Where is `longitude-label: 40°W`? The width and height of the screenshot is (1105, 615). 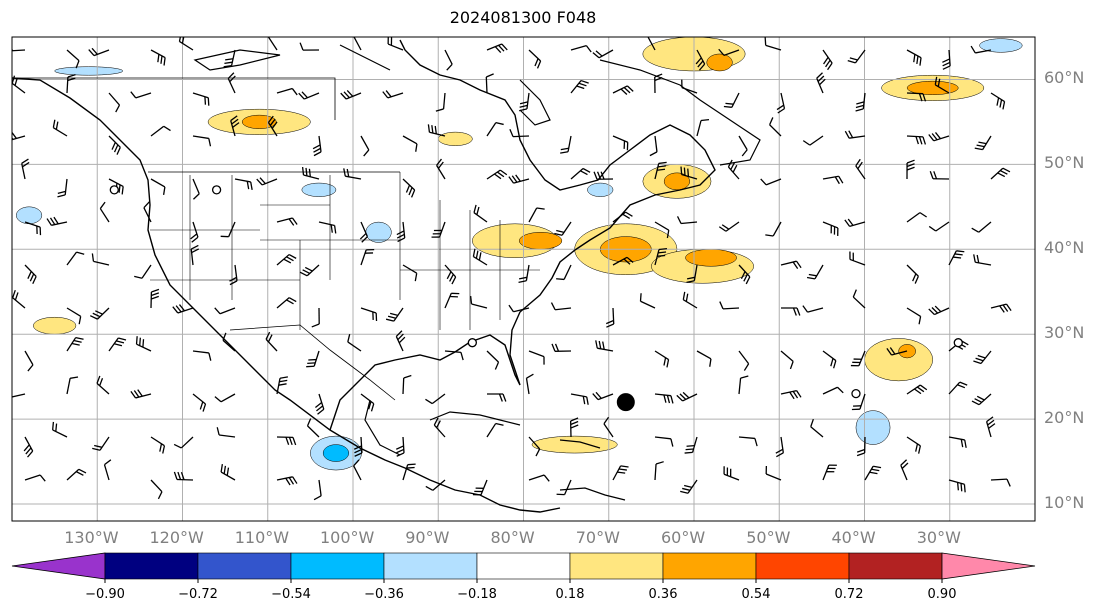
longitude-label: 40°W is located at coordinates (853, 537).